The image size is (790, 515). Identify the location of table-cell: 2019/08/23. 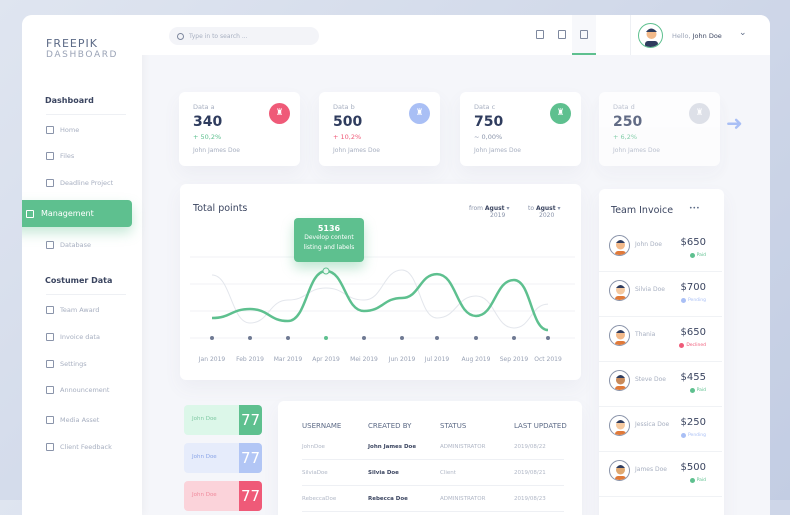
(530, 499).